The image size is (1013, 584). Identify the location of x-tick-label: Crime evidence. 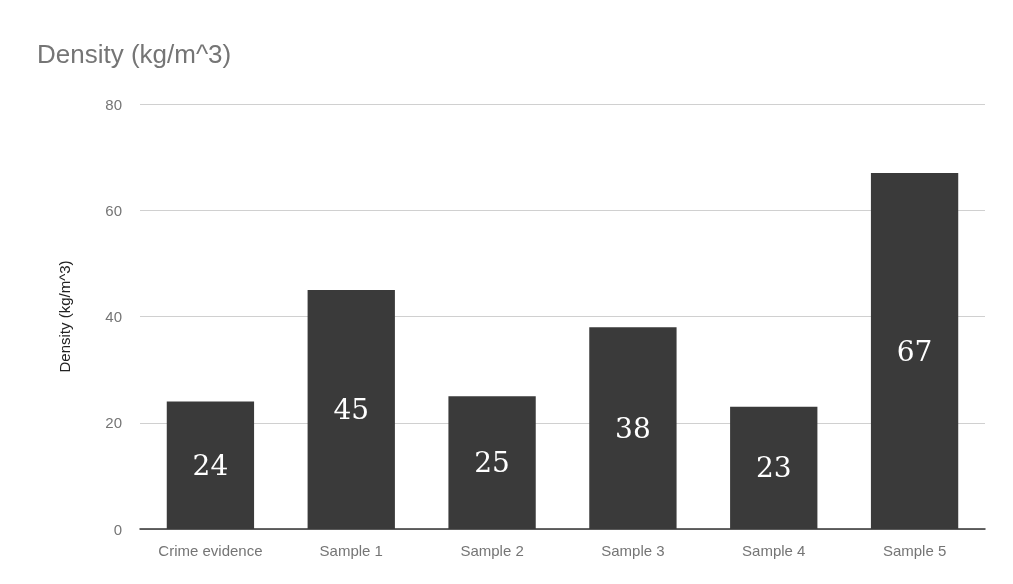
(210, 550).